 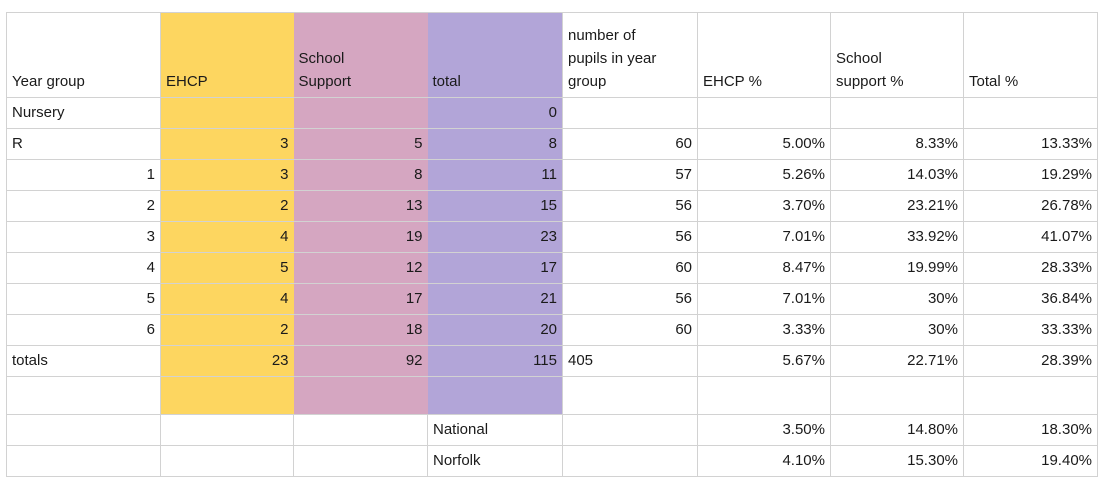 I want to click on cell-totals-year-group: totals, so click(x=83, y=361).